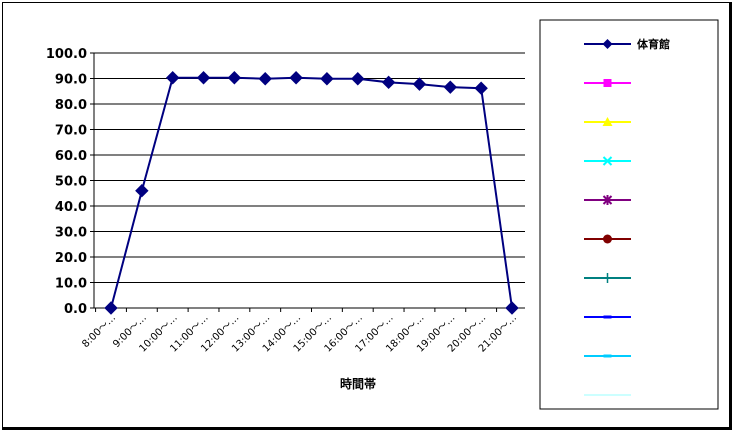  I want to click on x-axis-title: 時間帯, so click(358, 383).